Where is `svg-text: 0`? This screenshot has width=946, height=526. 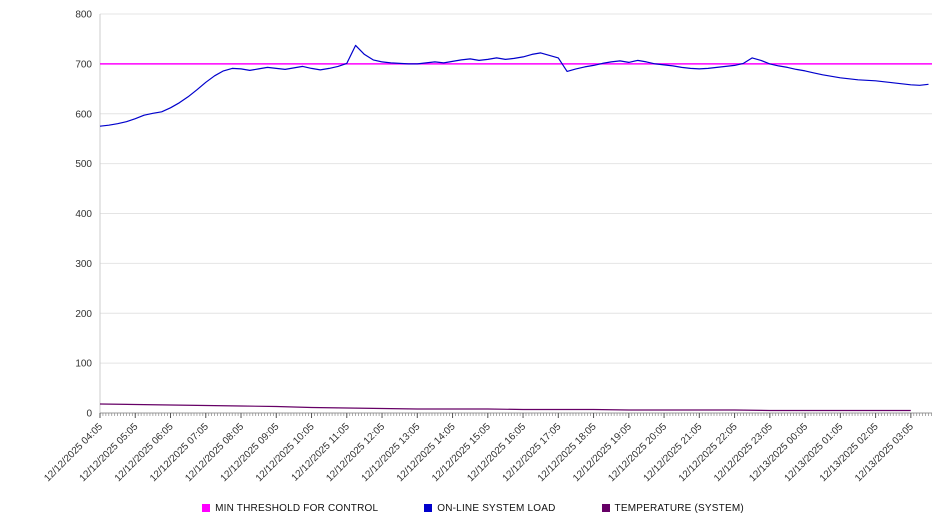 svg-text: 0 is located at coordinates (89, 414).